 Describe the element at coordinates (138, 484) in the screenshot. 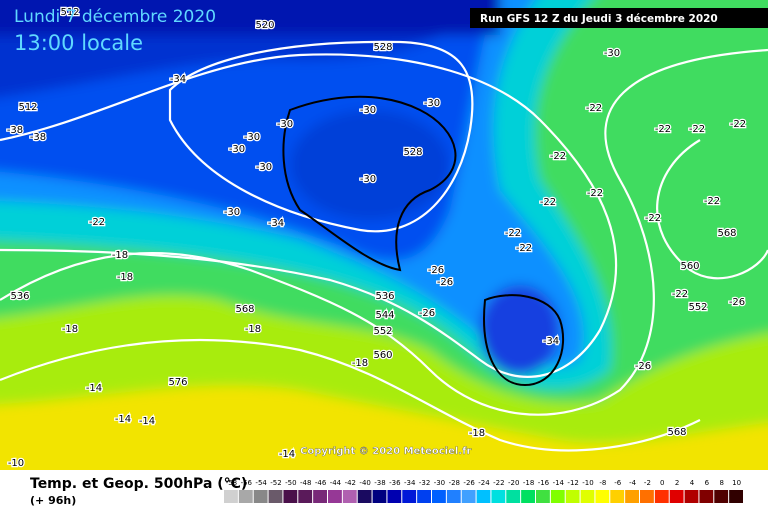

I see `footer-title: Temp. et Geop. 500hPa (°C)` at that location.